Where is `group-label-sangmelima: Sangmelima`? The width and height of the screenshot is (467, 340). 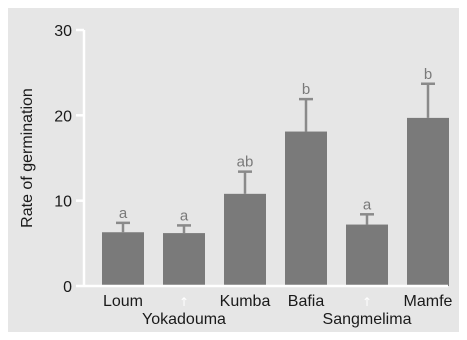 group-label-sangmelima: Sangmelima is located at coordinates (367, 319).